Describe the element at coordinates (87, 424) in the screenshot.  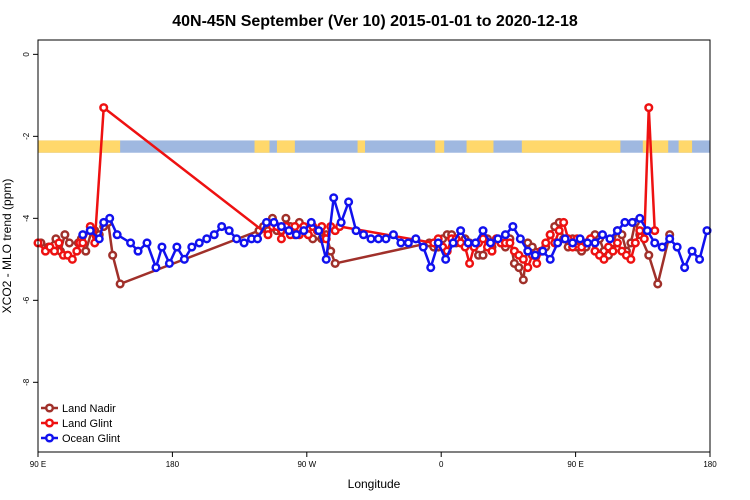
I see `legend-label: Land Glint` at that location.